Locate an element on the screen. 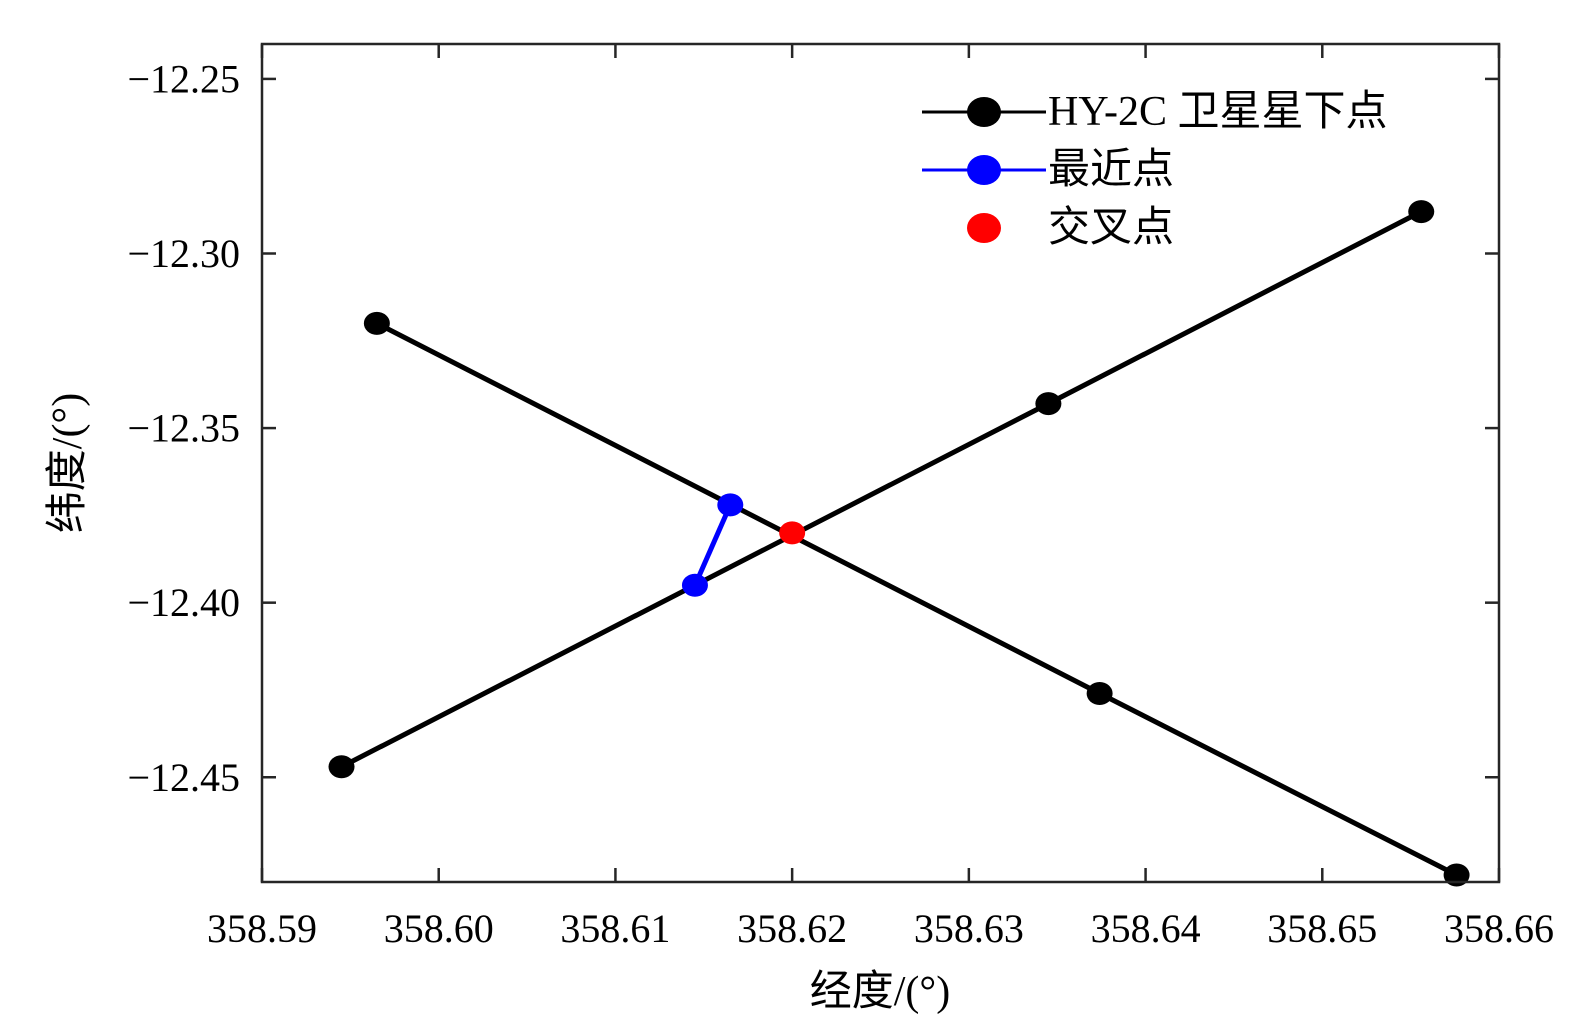 The height and width of the screenshot is (1024, 1575). legend-item-crossover: 交叉点 is located at coordinates (1070, 227).